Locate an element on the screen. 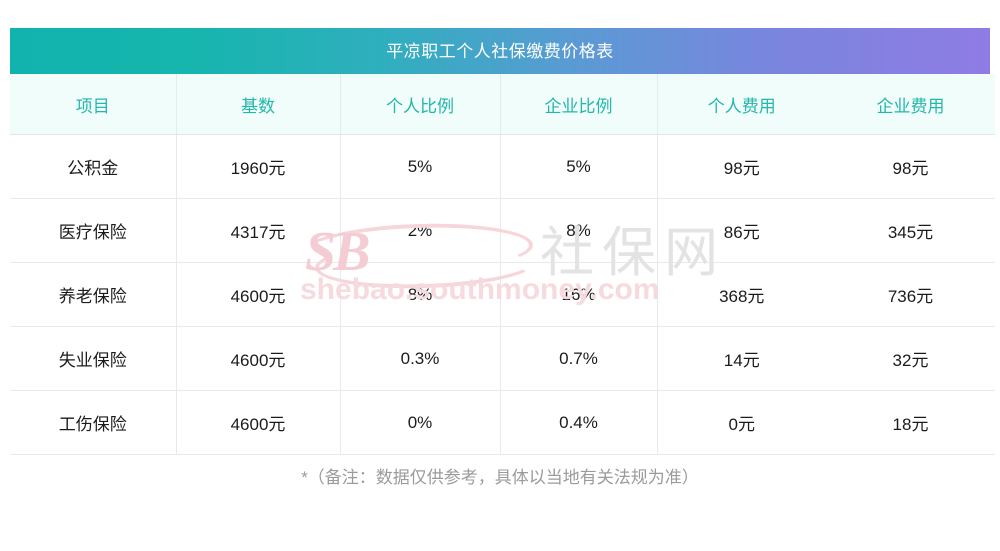  table-row: 养老保险 4600元 8% 16% 368元 736元 is located at coordinates (502, 294).